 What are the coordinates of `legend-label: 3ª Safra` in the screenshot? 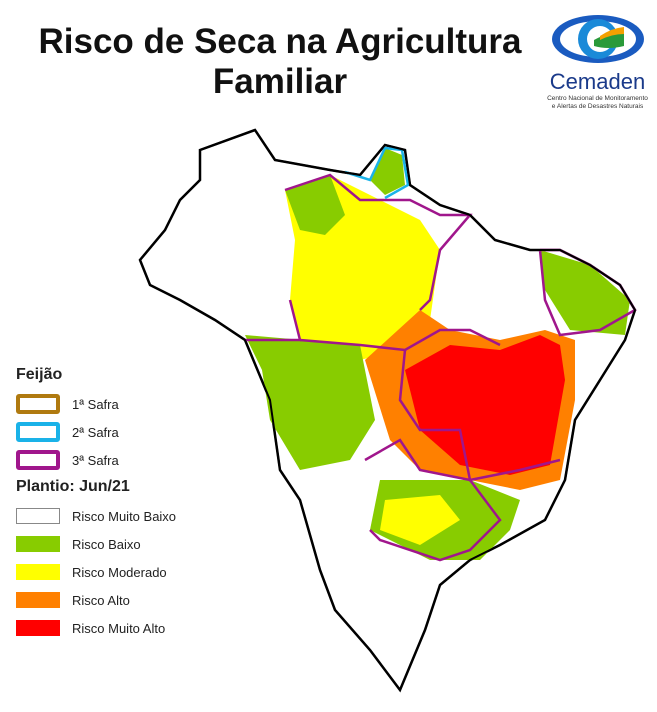 It's located at (95, 460).